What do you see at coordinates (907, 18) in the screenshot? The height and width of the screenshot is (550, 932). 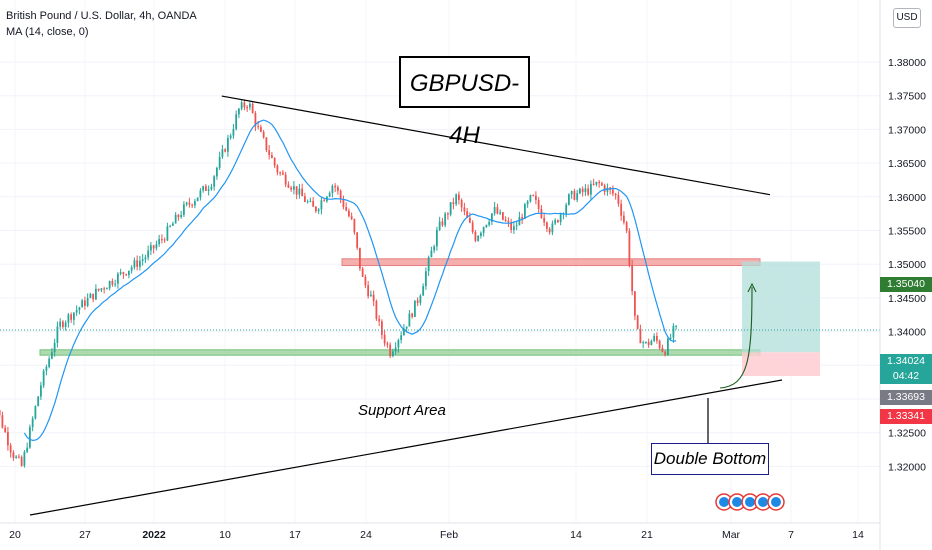 I see `currency-button: USD` at bounding box center [907, 18].